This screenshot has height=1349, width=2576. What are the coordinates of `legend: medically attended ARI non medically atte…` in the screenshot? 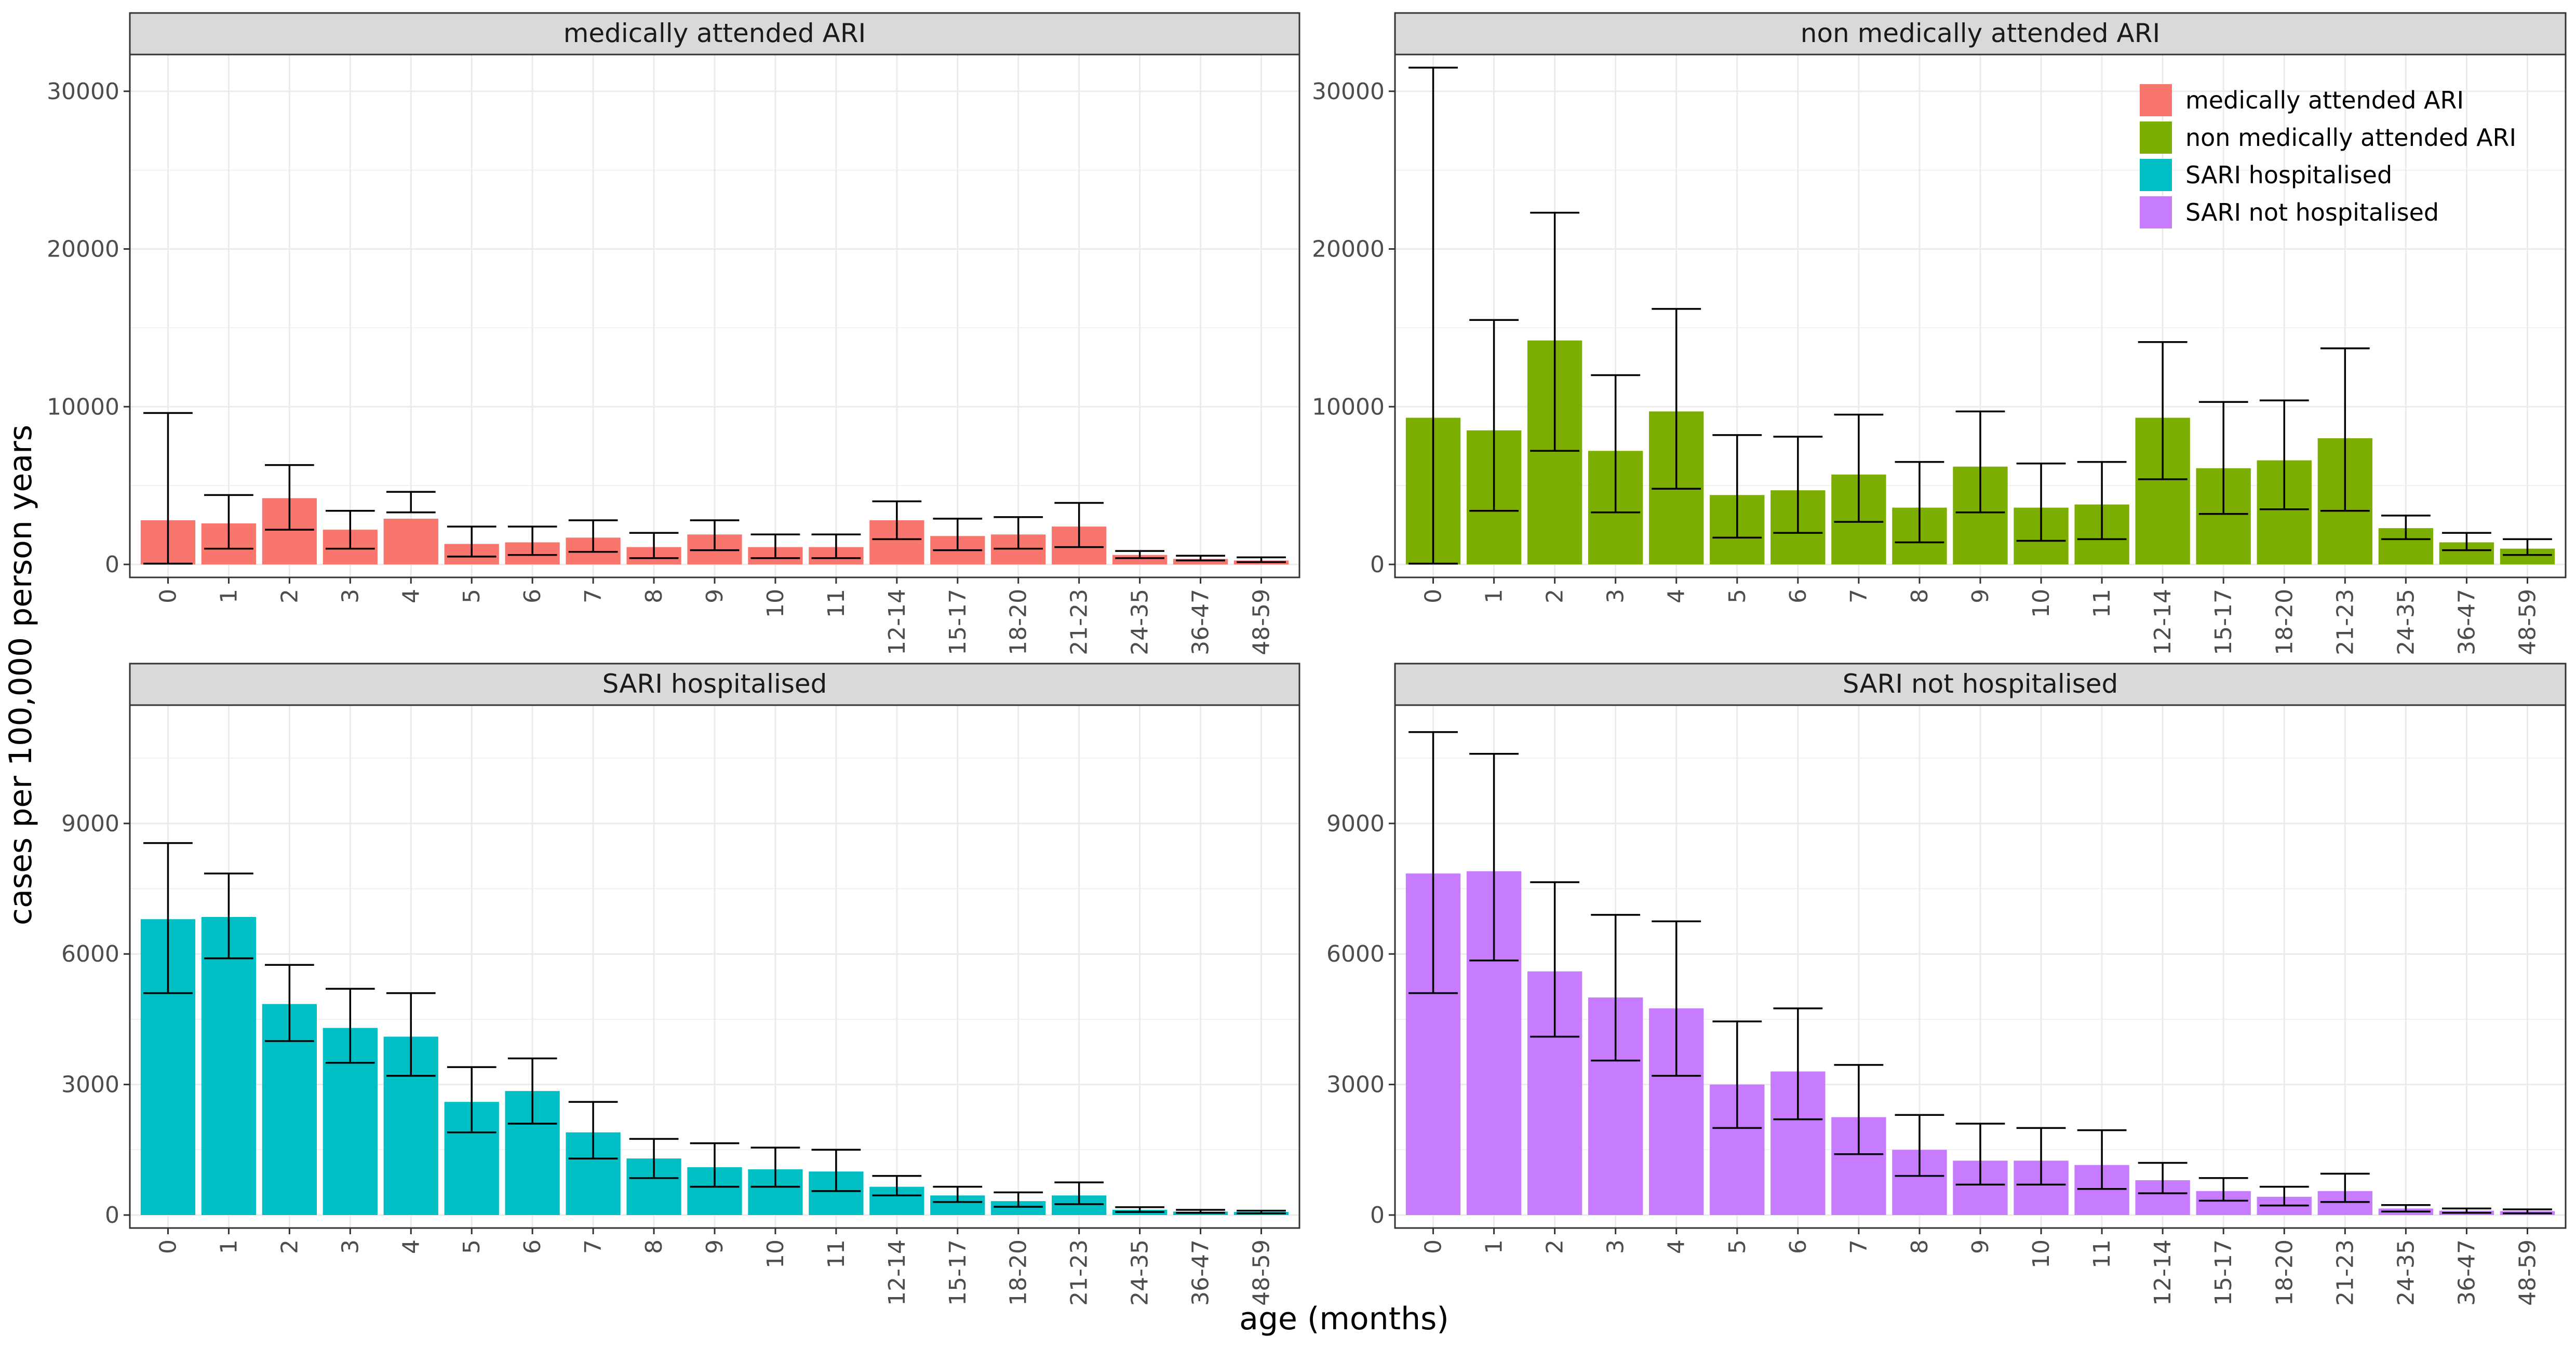 It's located at (2328, 156).